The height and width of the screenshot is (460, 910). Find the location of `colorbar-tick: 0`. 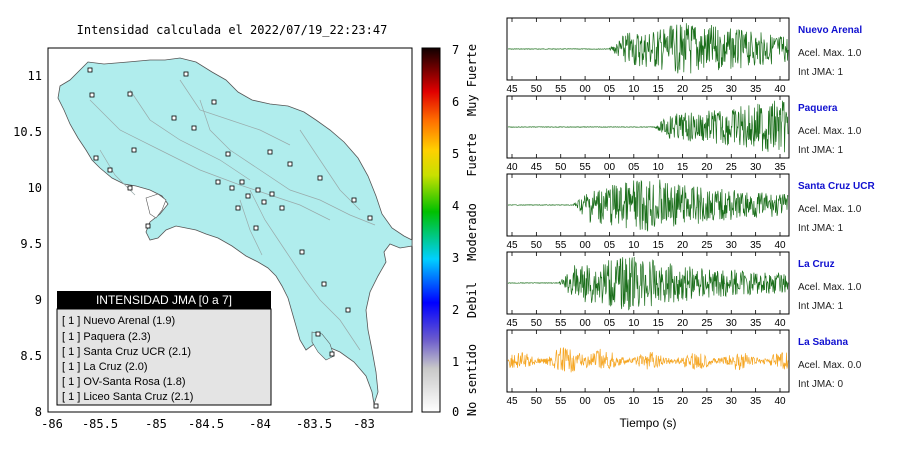

colorbar-tick: 0 is located at coordinates (455, 412).